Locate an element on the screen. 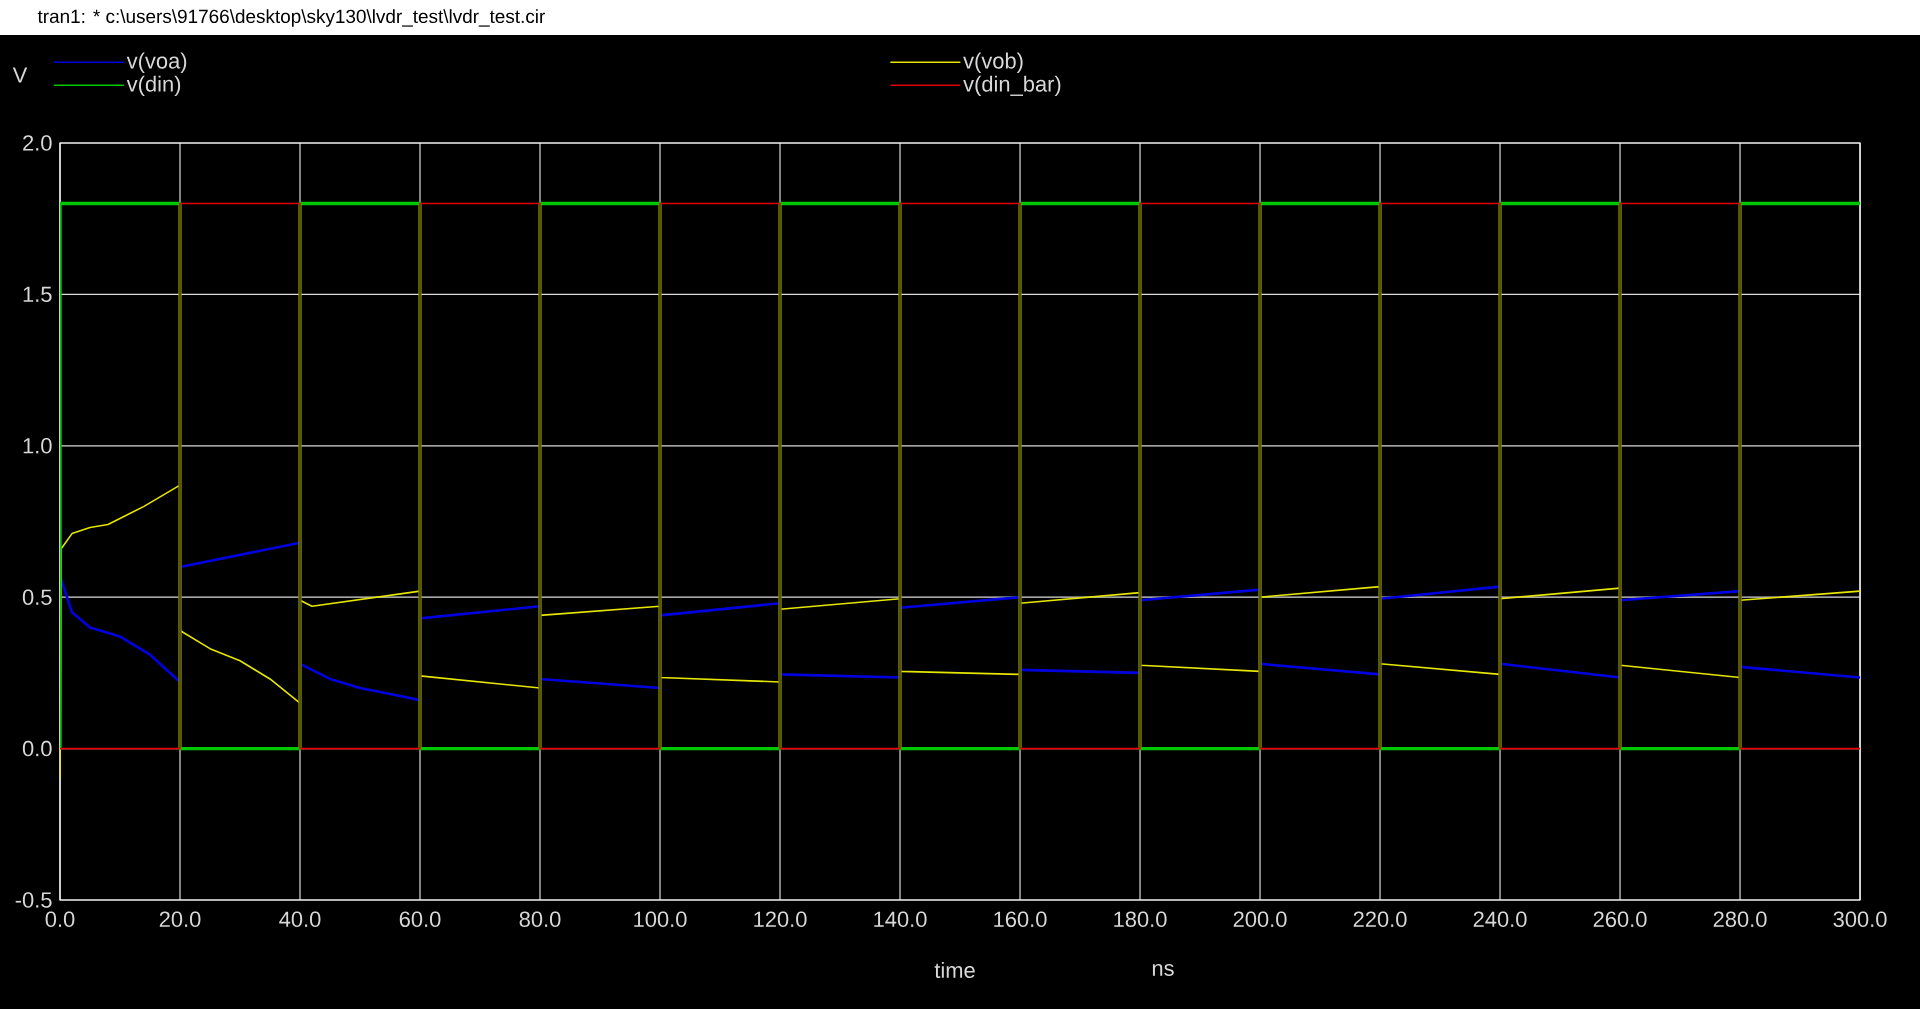  x-tick-label: 100.0 is located at coordinates (660, 919).